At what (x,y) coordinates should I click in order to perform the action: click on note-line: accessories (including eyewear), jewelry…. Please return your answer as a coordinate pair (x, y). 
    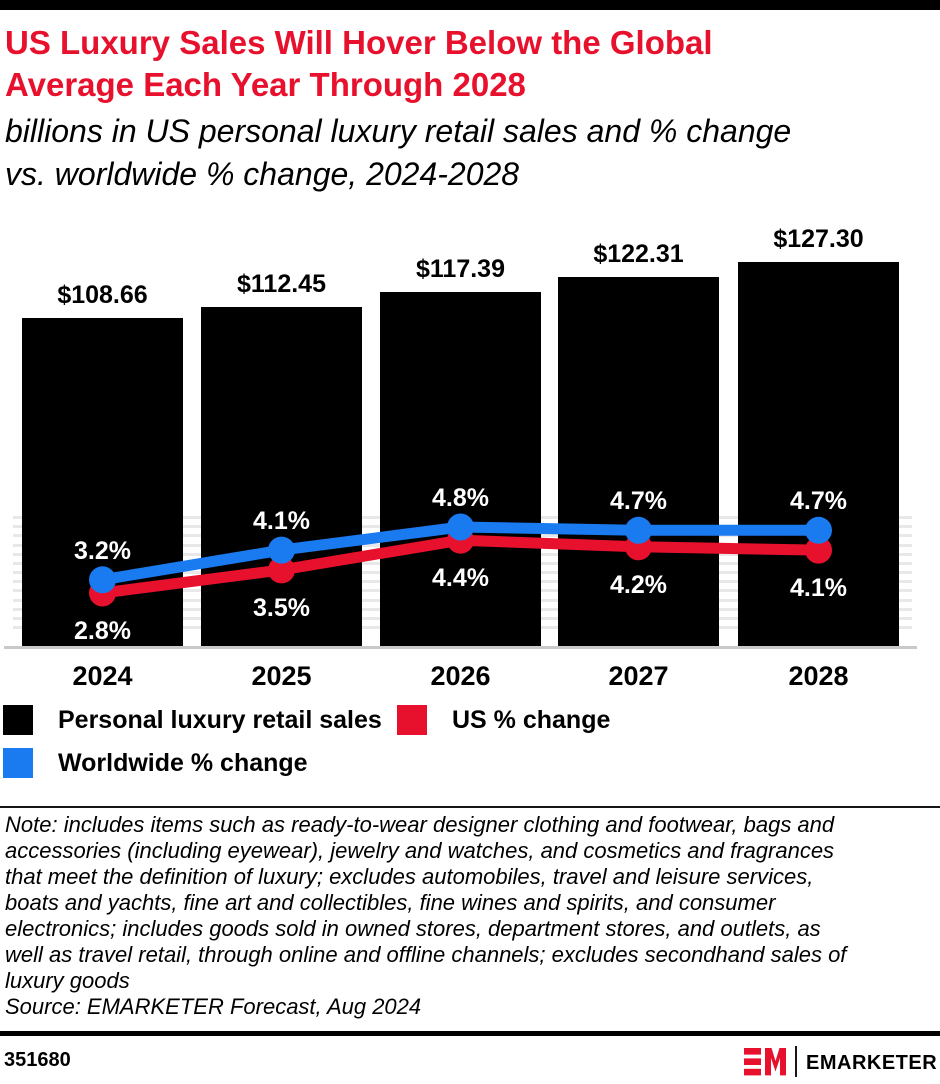
    Looking at the image, I should click on (420, 850).